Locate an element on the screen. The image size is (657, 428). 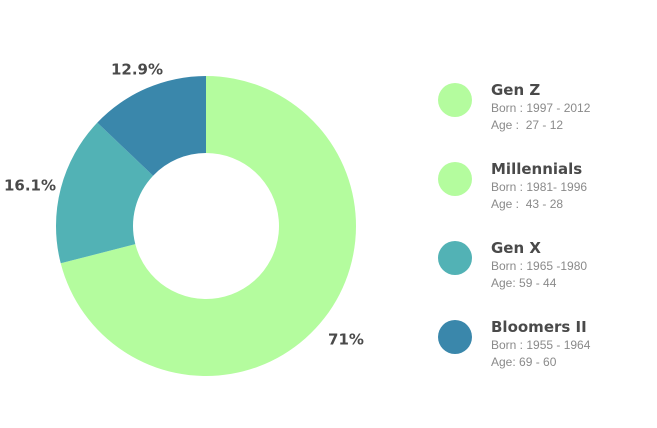
legend-name: Millennials is located at coordinates (537, 169).